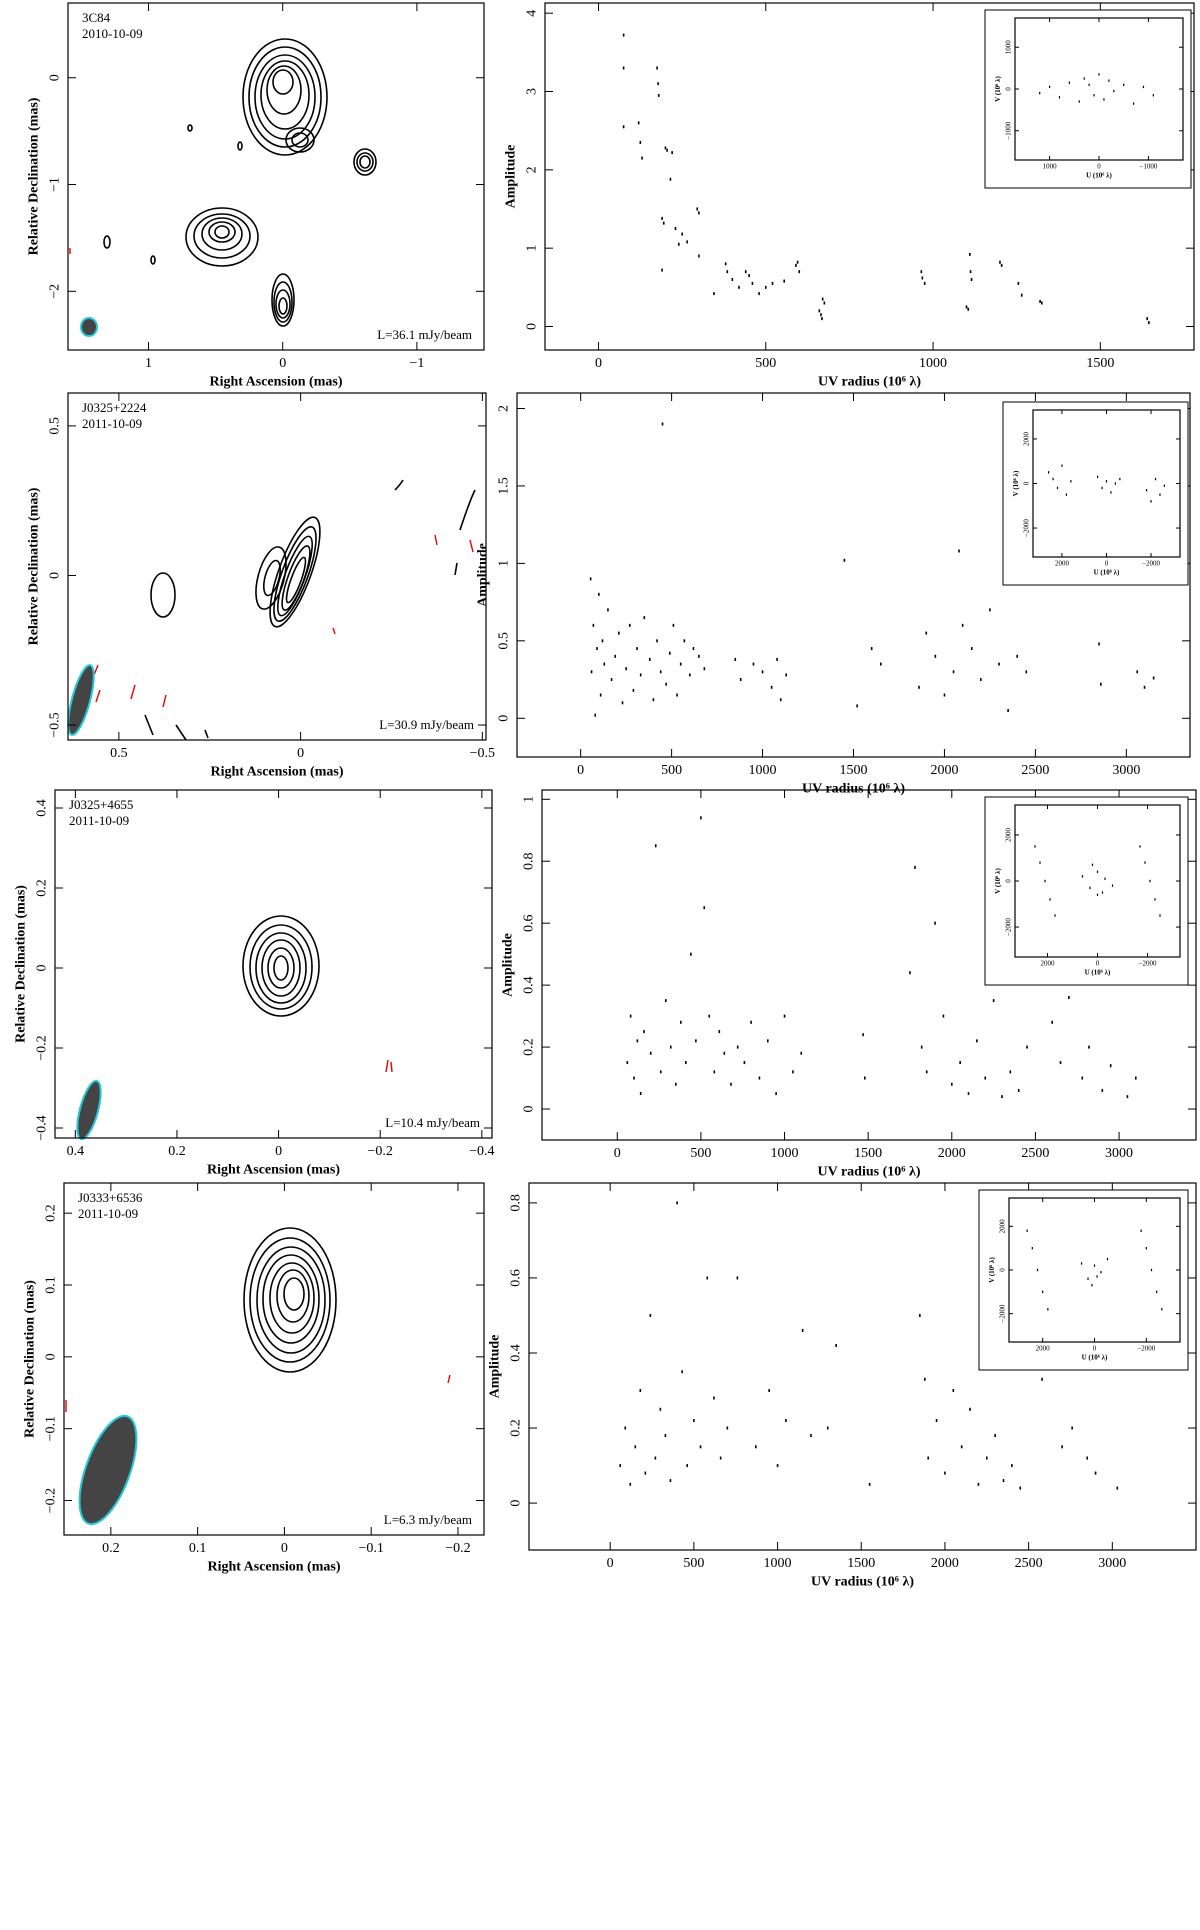 The width and height of the screenshot is (1200, 1930). Describe the element at coordinates (1035, 1153) in the screenshot. I see `x-tick-label: 2500` at that location.